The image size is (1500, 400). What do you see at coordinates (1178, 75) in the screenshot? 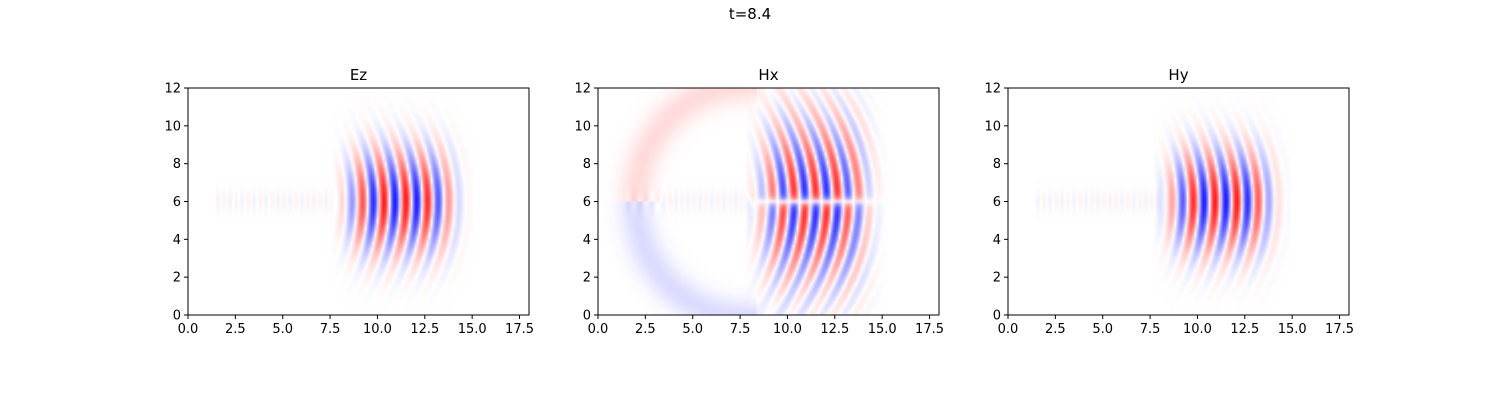
I see `subplot-title: Hy` at bounding box center [1178, 75].